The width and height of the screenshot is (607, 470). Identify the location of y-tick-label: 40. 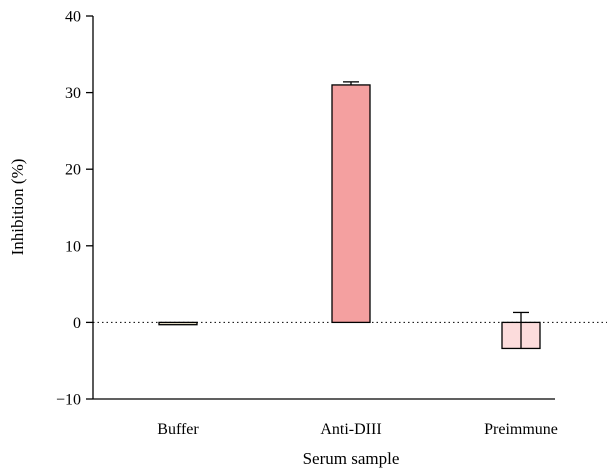
(73, 17).